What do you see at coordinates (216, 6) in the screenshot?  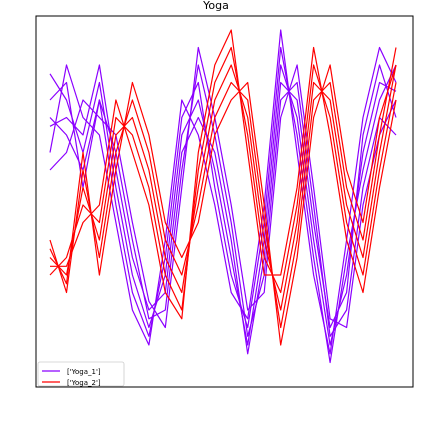 I see `chart-title: Yoga` at bounding box center [216, 6].